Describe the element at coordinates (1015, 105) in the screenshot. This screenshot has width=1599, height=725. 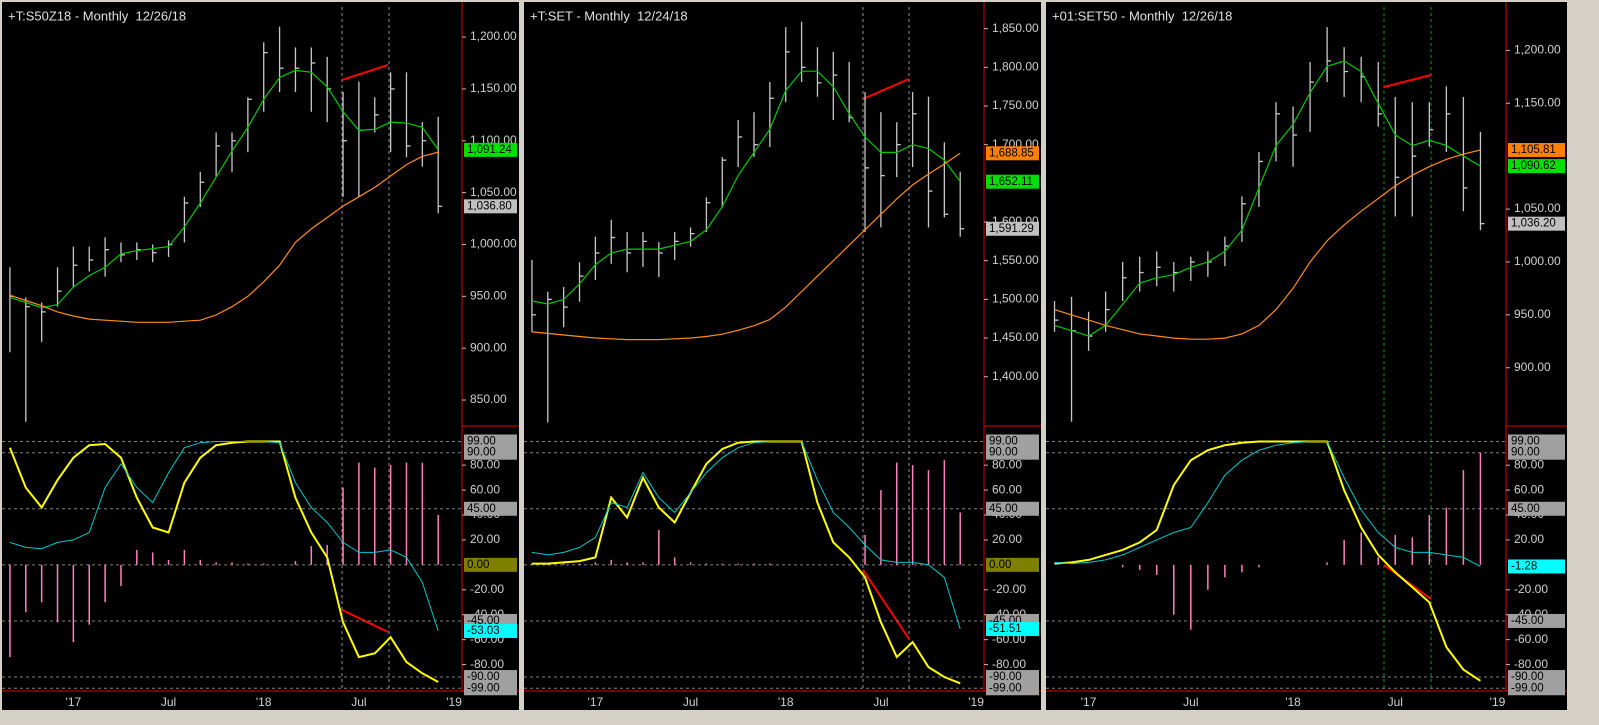
I see `y-tick-label: 1,750.00` at that location.